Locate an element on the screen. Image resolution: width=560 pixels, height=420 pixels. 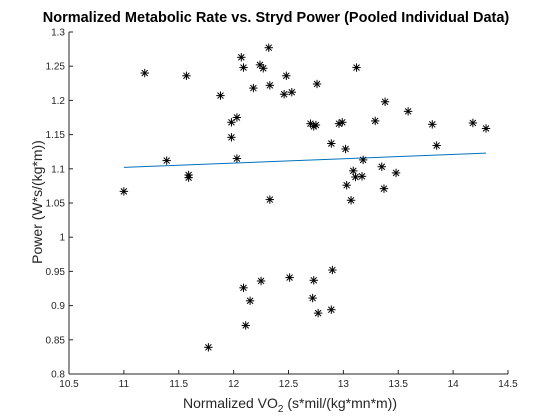
y-tick-label: 1.05 is located at coordinates (56, 204).